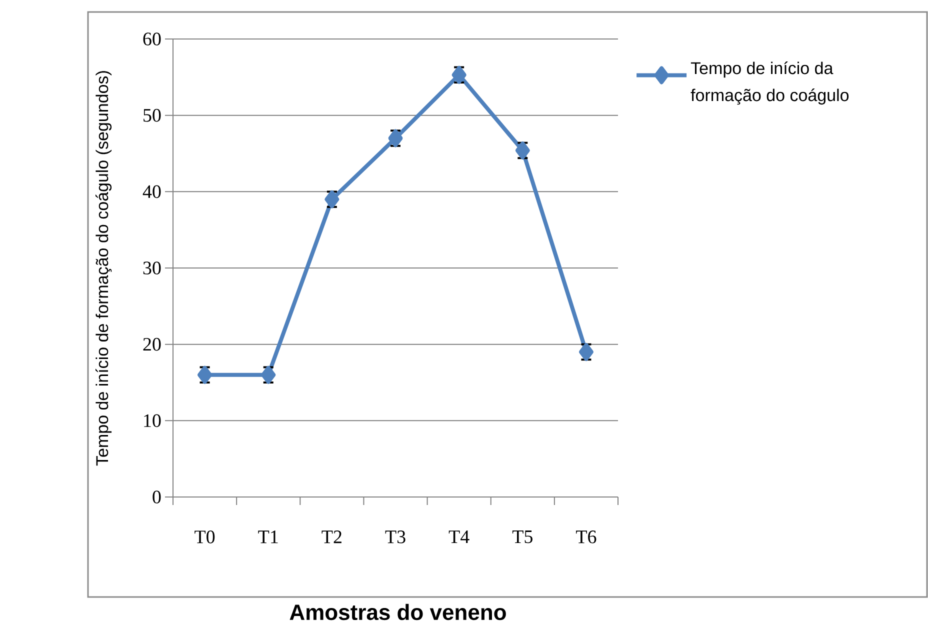 The width and height of the screenshot is (928, 625). What do you see at coordinates (104, 268) in the screenshot?
I see `y-axis-title: Tempo de início de formação do coágulo (segundos)` at bounding box center [104, 268].